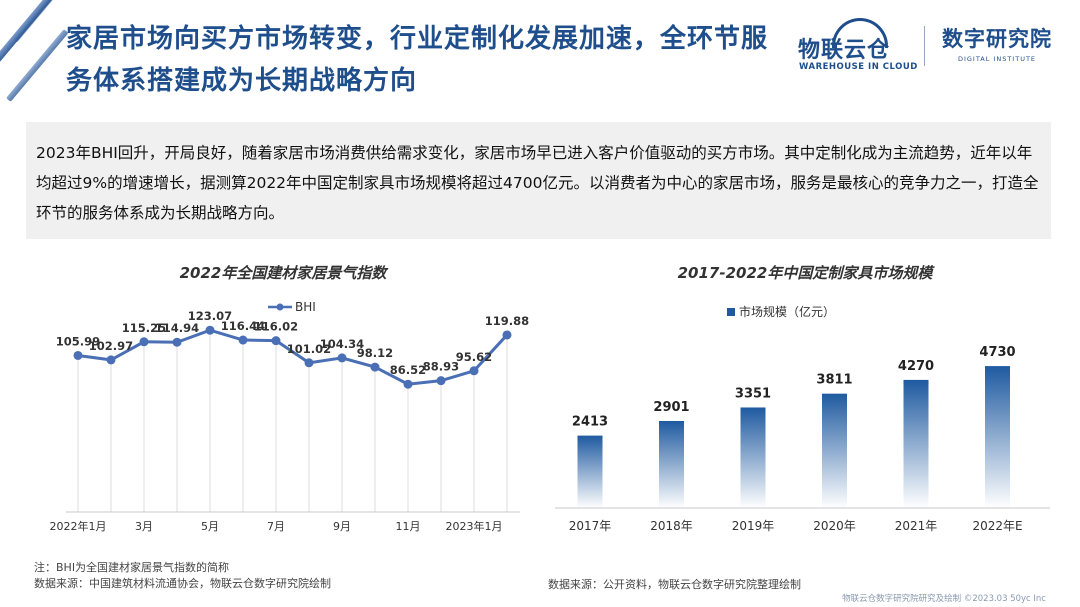  What do you see at coordinates (292, 307) in the screenshot?
I see `line-chart-legend: BHI` at bounding box center [292, 307].